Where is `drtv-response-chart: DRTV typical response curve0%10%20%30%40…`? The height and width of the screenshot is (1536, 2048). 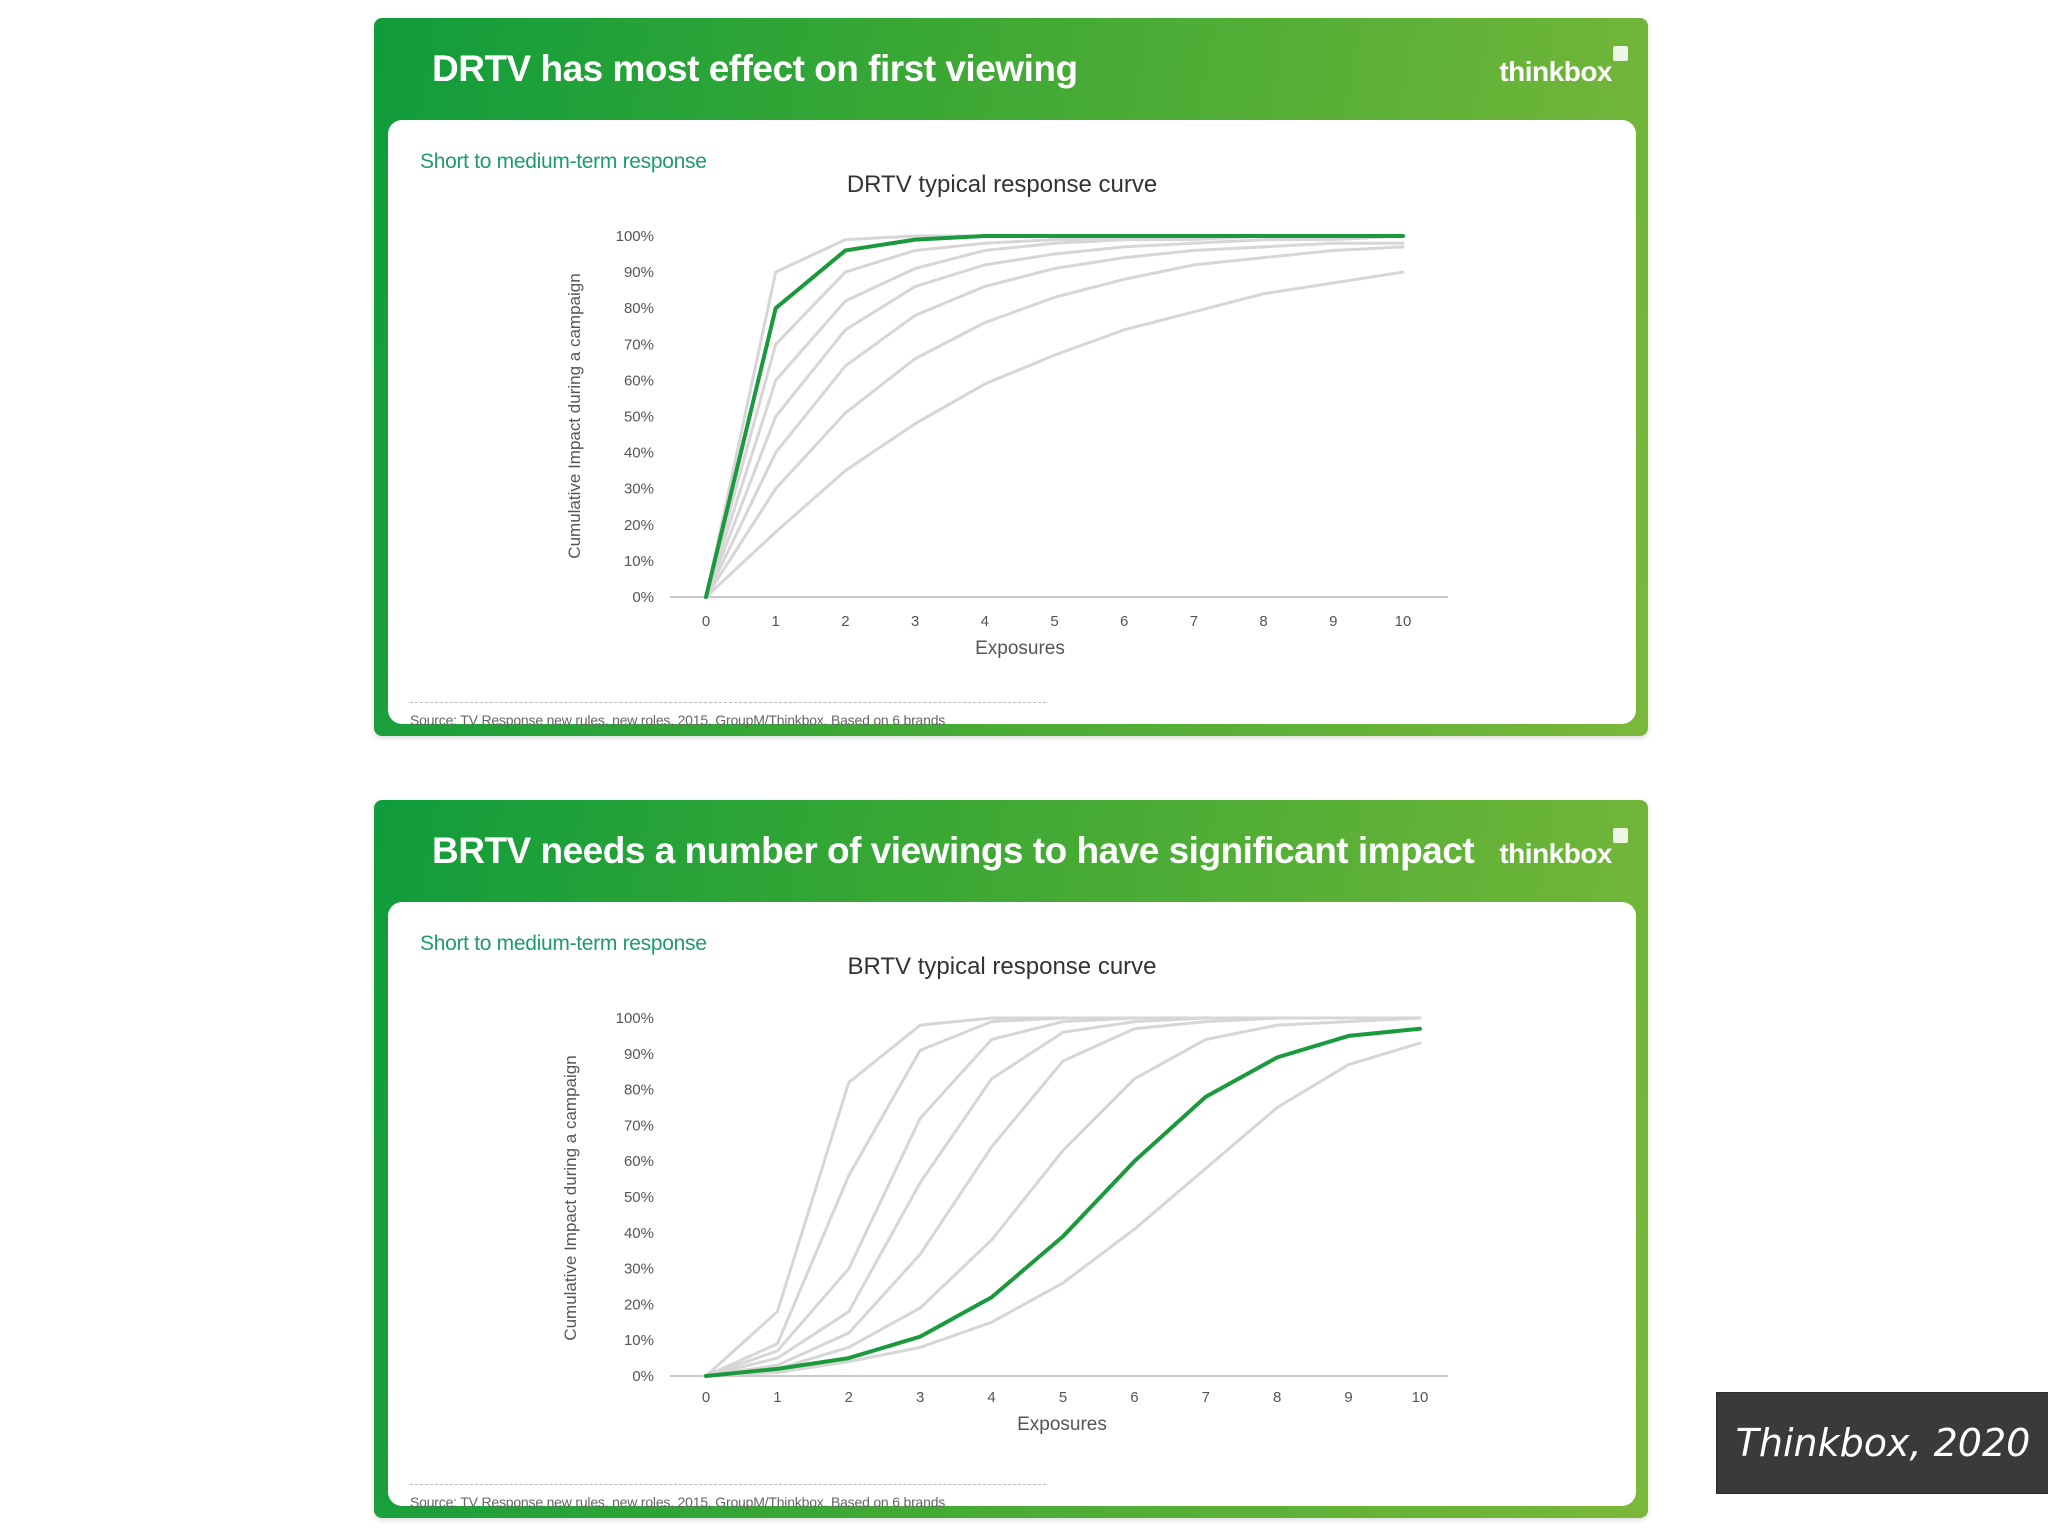 drtv-response-chart: DRTV typical response curve0%10%20%30%40… is located at coordinates (1006, 415).